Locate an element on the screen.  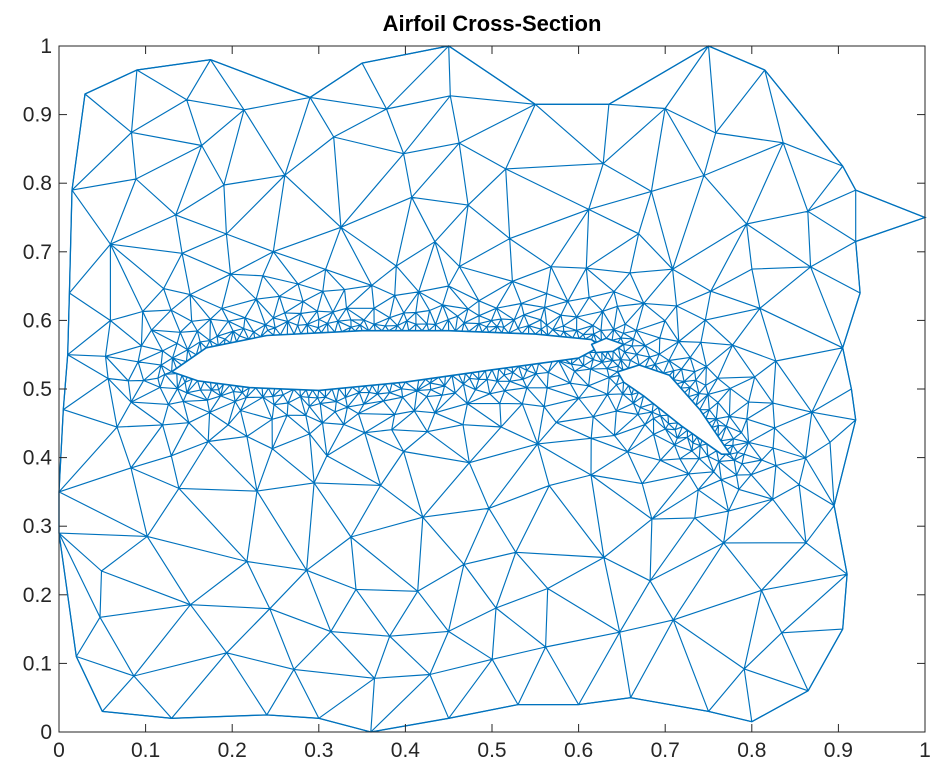
x-tick-label: 0.2 is located at coordinates (232, 750).